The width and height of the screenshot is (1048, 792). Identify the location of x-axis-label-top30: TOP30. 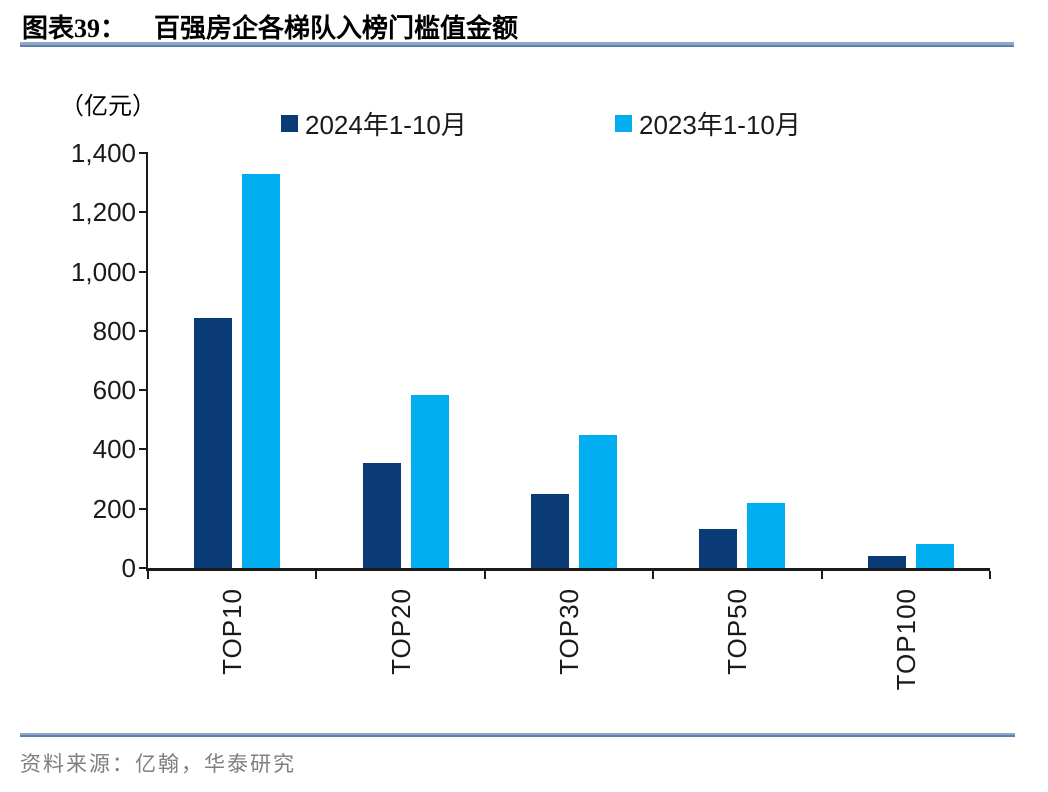
(569, 631).